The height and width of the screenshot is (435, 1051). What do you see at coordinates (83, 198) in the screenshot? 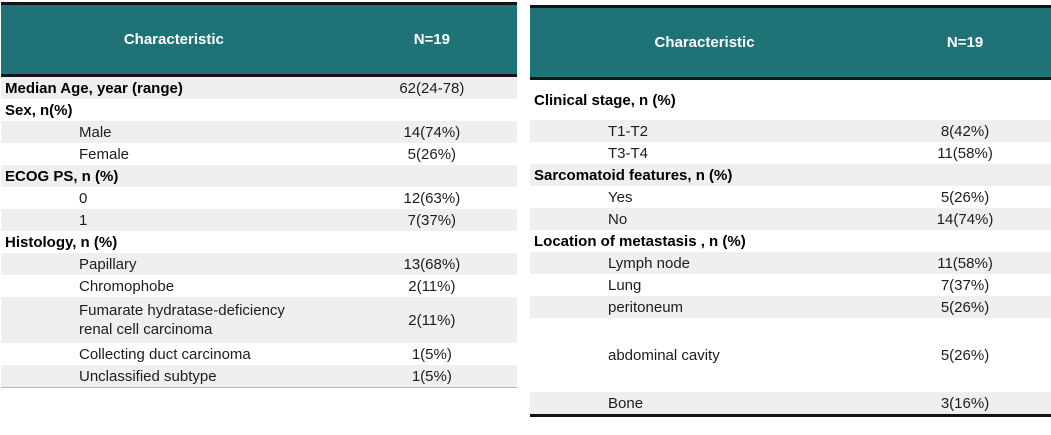
I see `row-label: 0` at bounding box center [83, 198].